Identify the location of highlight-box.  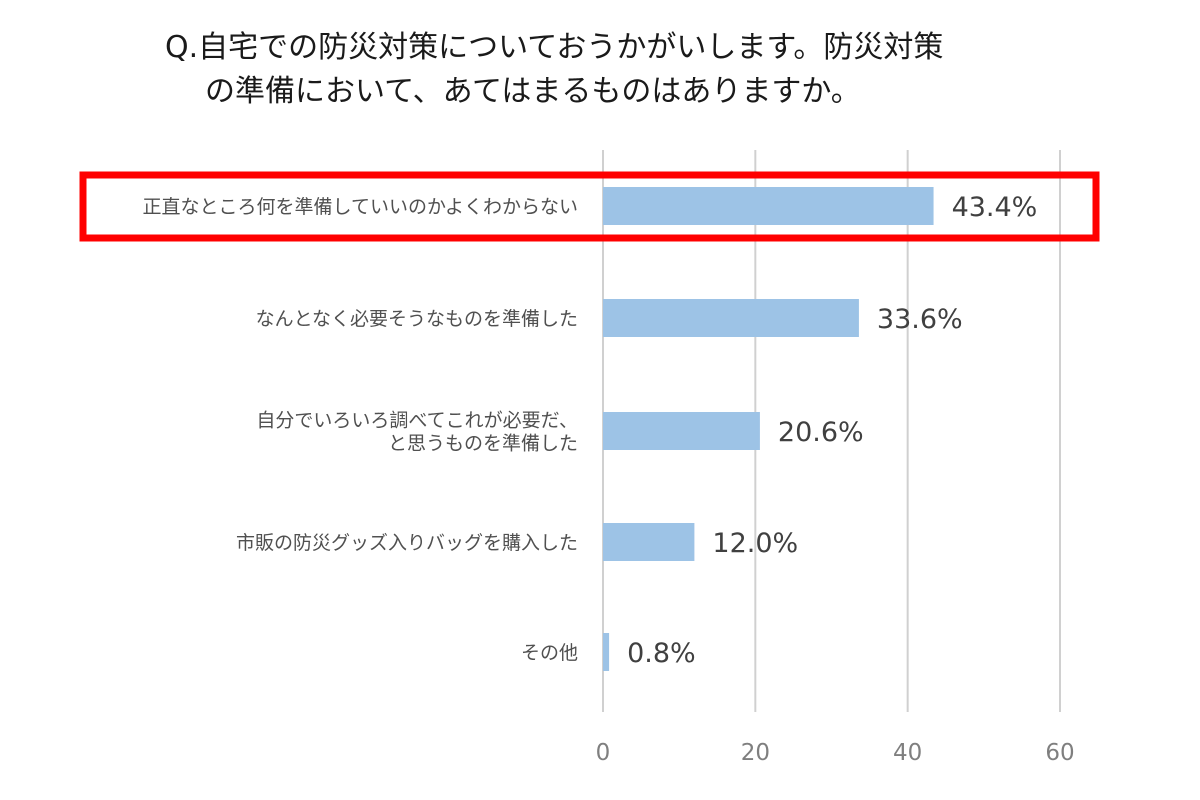
(589, 206).